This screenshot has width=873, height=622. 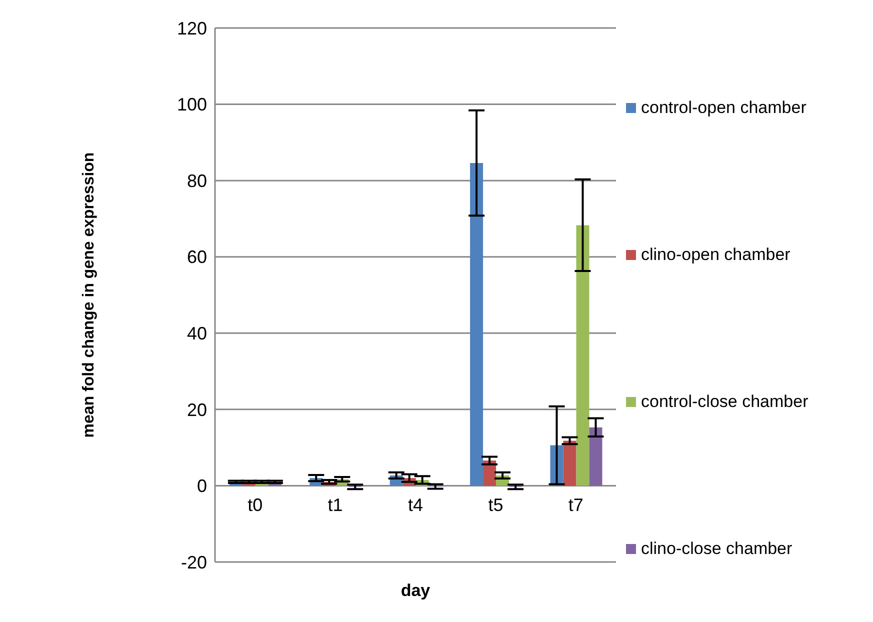 I want to click on x-tick-label: t4, so click(x=416, y=504).